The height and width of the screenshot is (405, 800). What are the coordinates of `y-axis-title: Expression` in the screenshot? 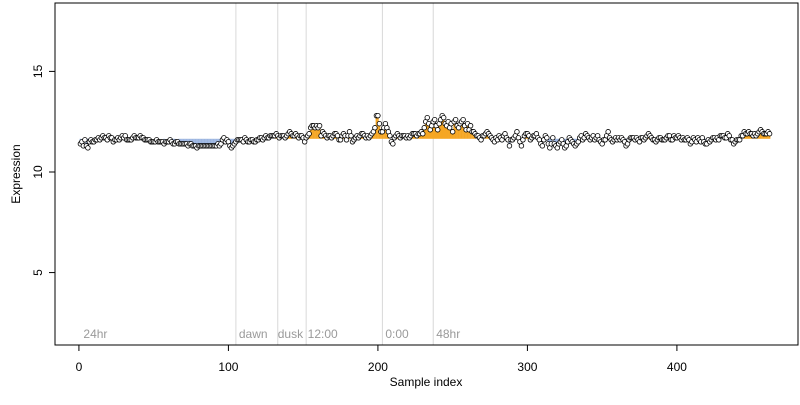 It's located at (16, 173).